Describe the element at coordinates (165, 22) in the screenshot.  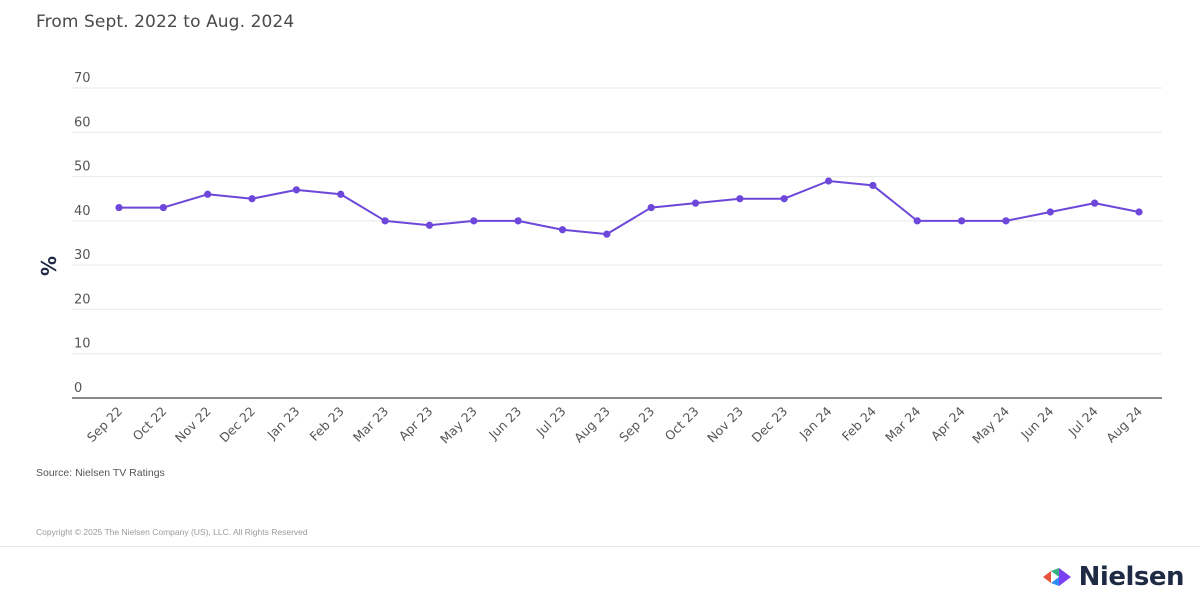
I see `chart-subtitle: From Sept. 2022 to Aug. 2024` at that location.